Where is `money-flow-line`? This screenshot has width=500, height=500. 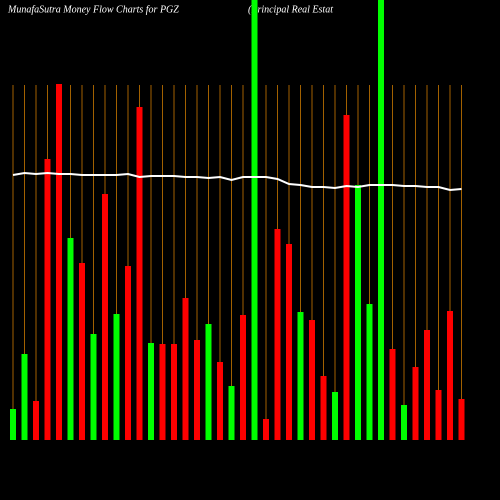 money-flow-line is located at coordinates (237, 181).